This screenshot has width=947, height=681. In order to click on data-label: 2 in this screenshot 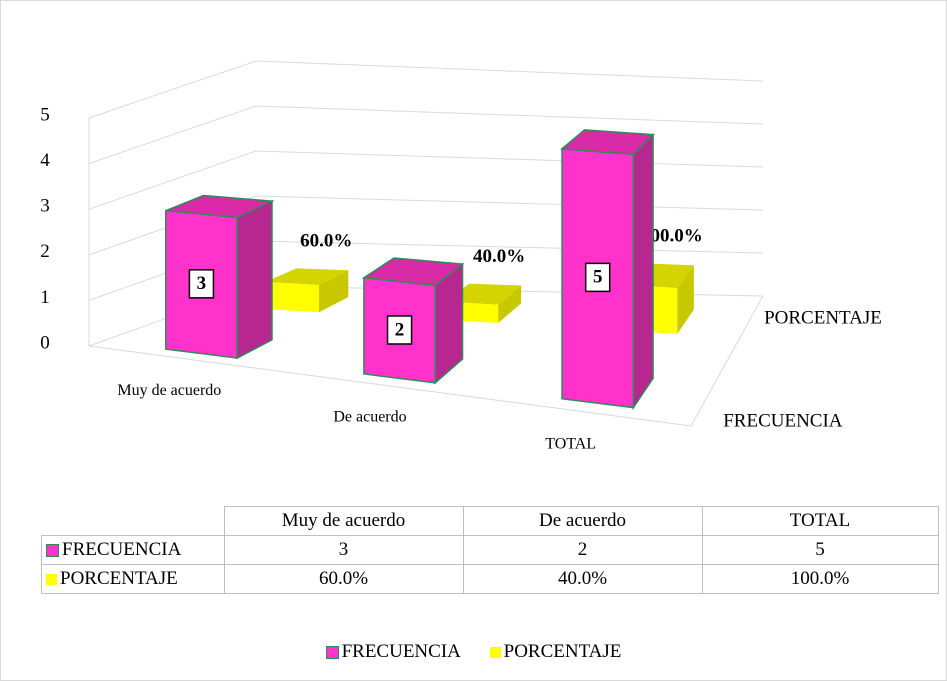, I will do `click(400, 329)`.